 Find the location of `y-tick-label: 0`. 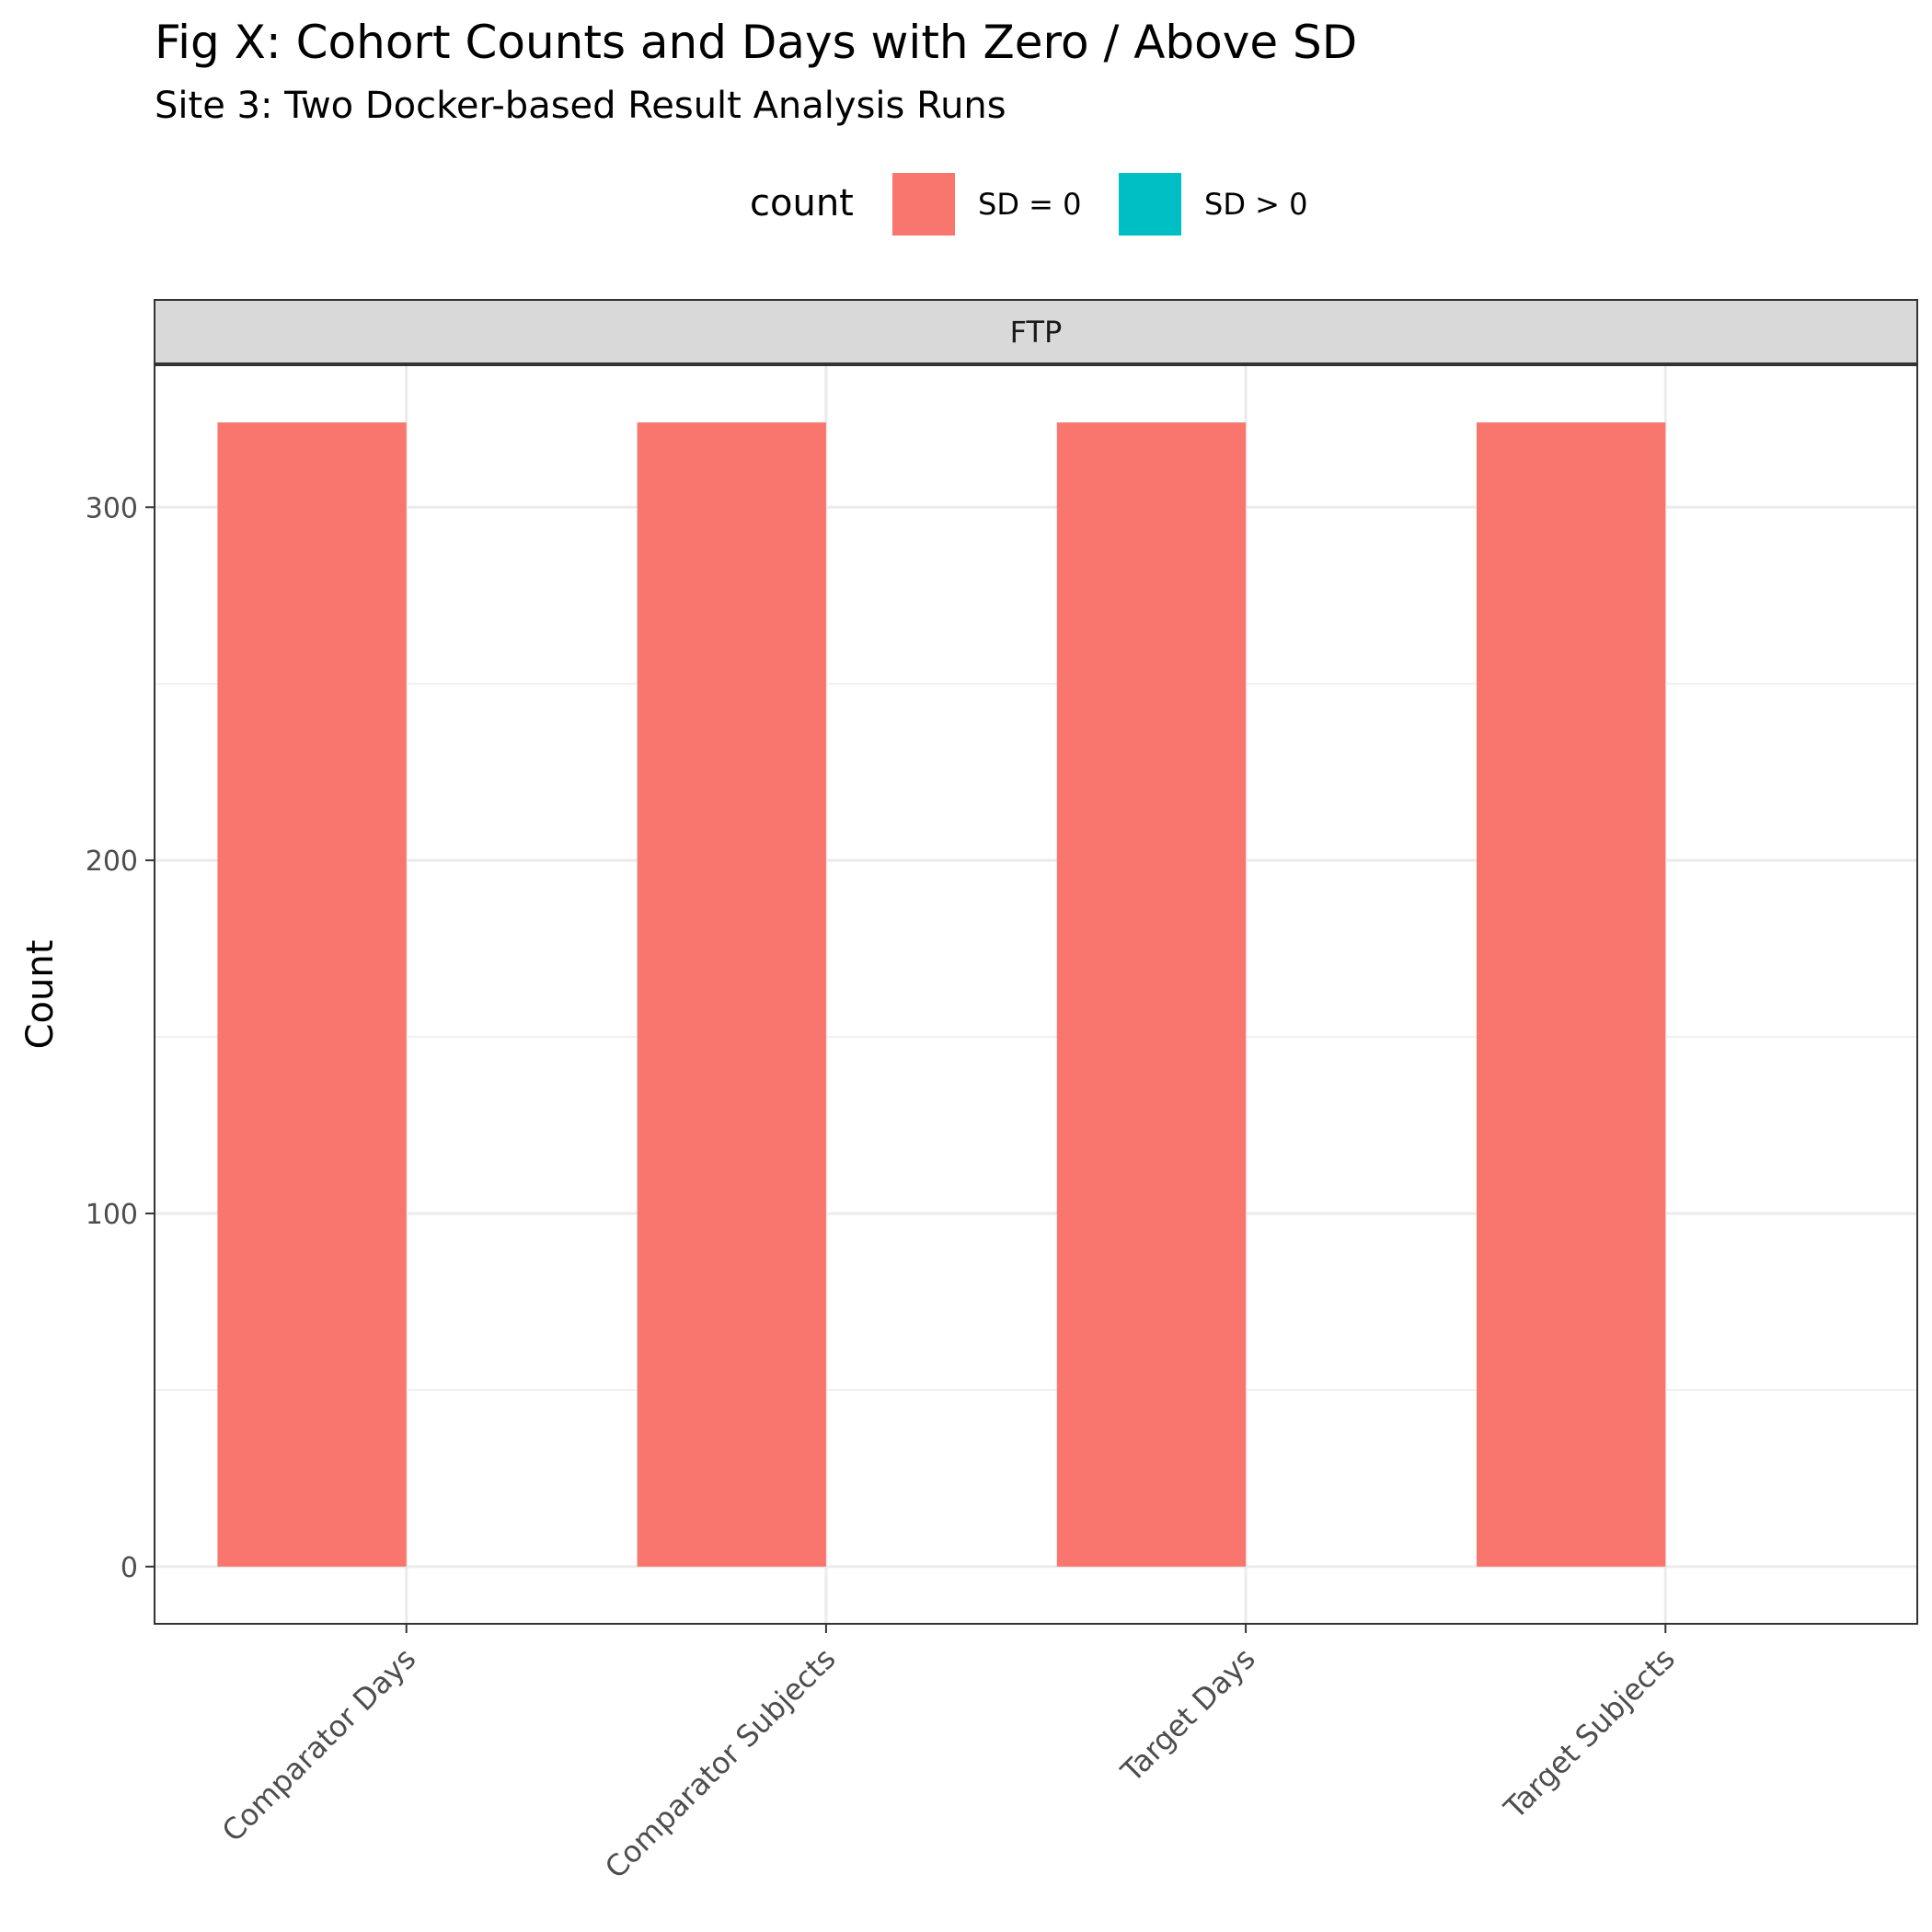

y-tick-label: 0 is located at coordinates (129, 1568).